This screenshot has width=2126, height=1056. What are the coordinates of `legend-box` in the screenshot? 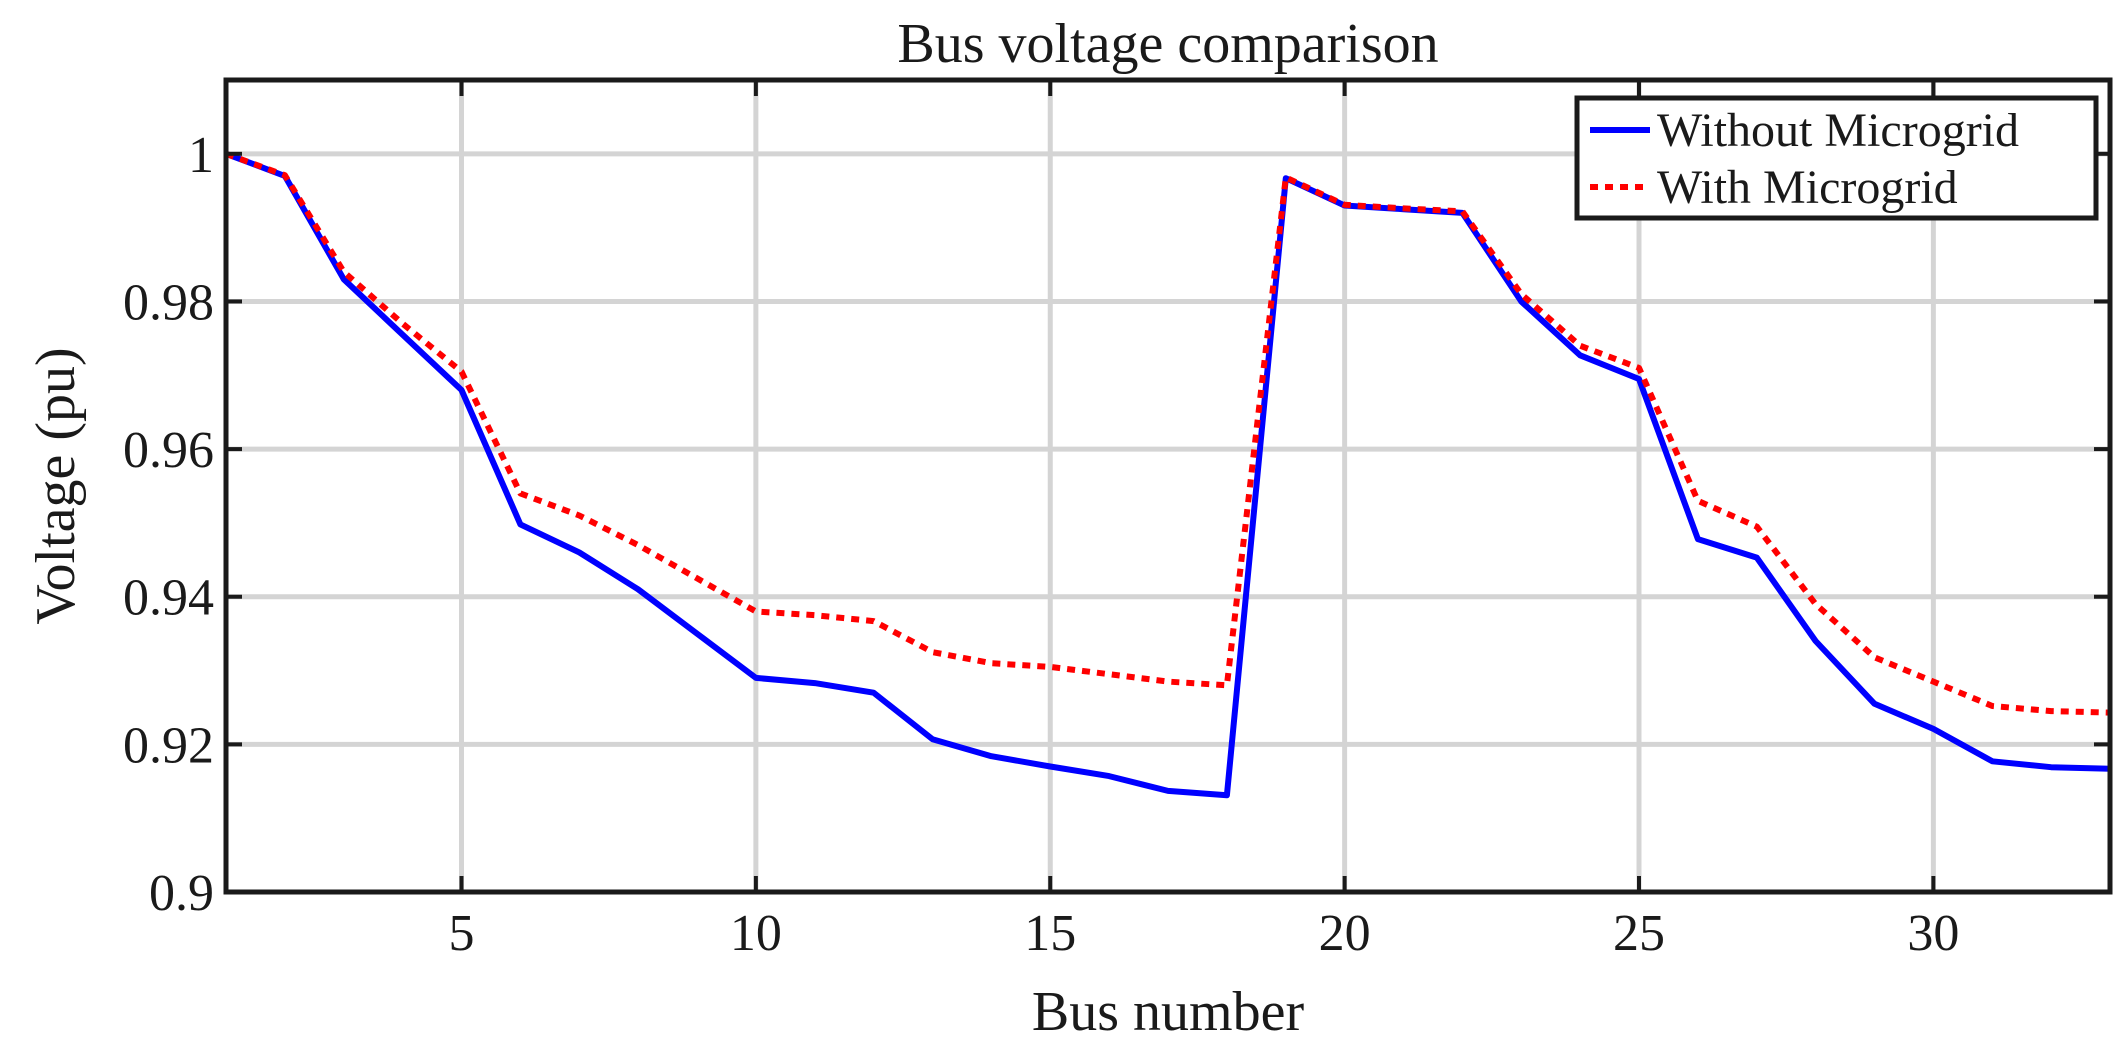 It's located at (1836, 158).